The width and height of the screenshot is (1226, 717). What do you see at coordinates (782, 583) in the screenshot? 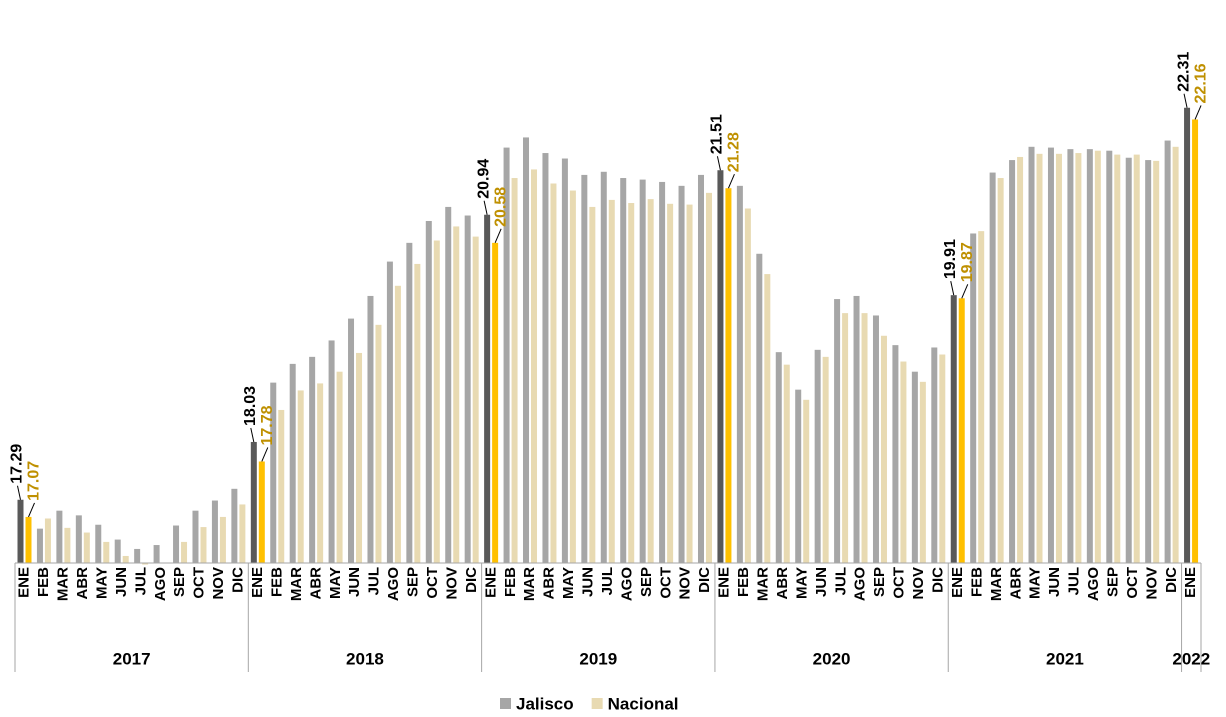
I see `x-tick-label: ABR` at bounding box center [782, 583].